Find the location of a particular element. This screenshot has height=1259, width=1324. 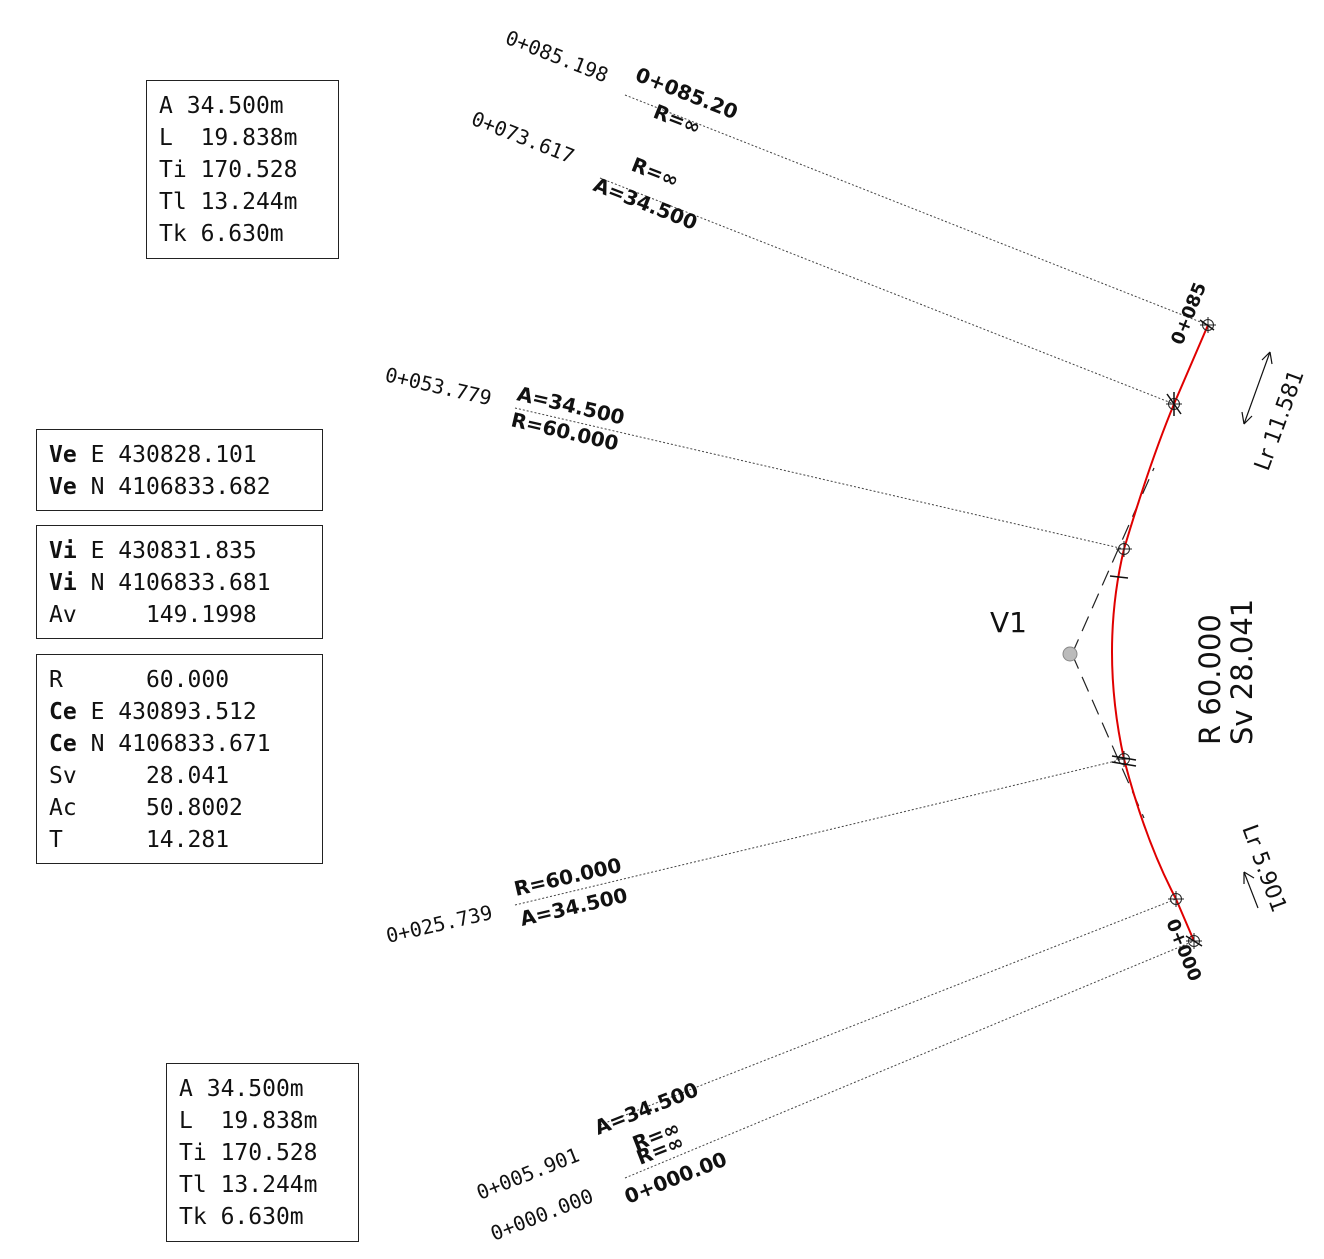

station-label: 0+053.779 is located at coordinates (438, 386).